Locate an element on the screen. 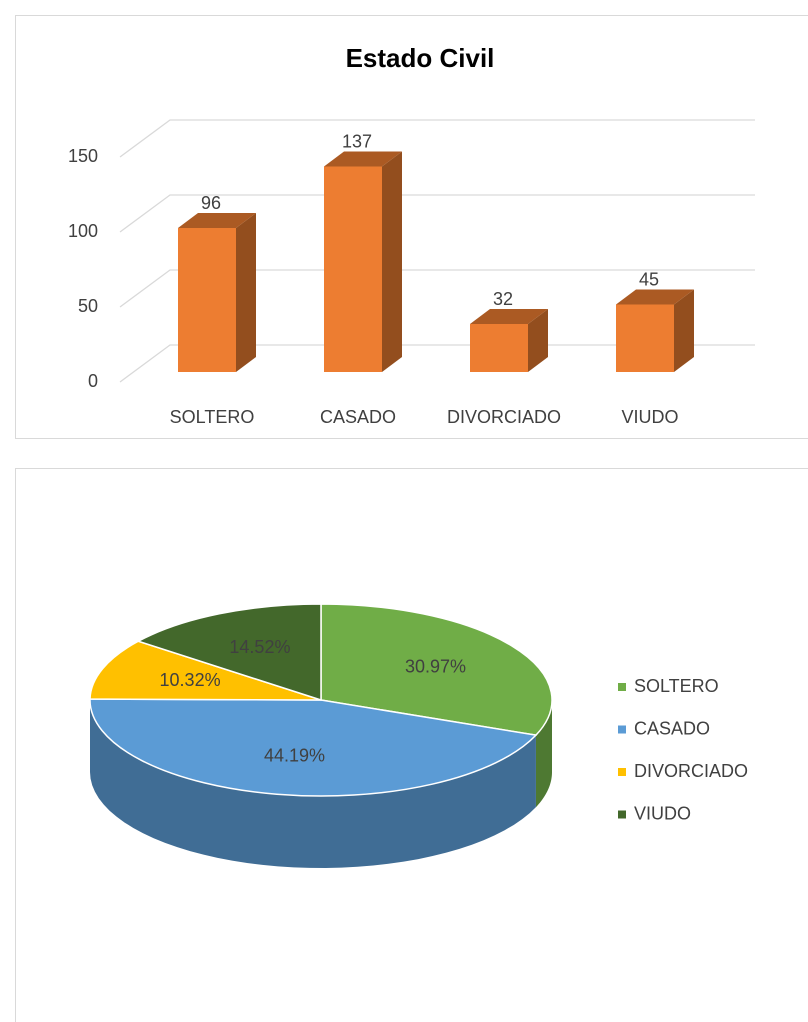 This screenshot has height=1022, width=808. y-tick-label: 0 is located at coordinates (93, 381).